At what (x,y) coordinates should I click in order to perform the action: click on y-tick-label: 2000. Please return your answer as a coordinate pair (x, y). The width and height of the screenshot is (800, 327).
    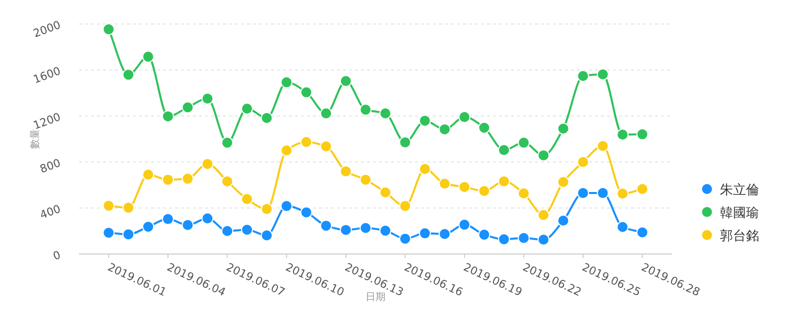
    Looking at the image, I should click on (47, 29).